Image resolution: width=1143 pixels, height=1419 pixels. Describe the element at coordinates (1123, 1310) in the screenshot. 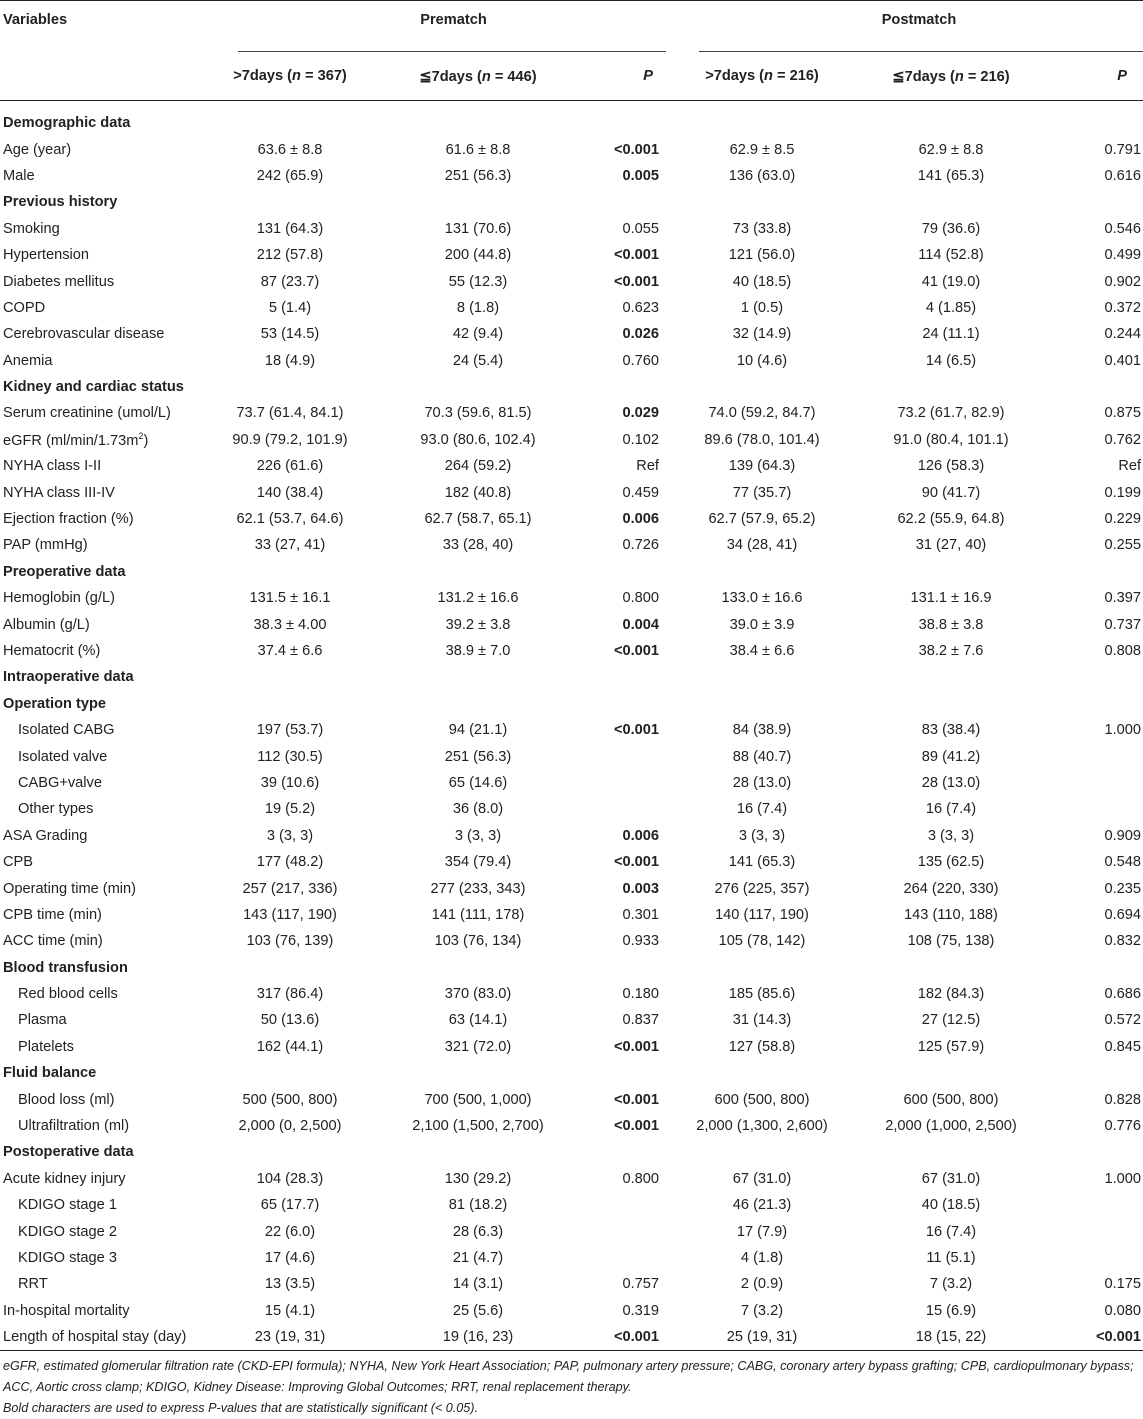

I see `cell-p-post: 0.080` at that location.